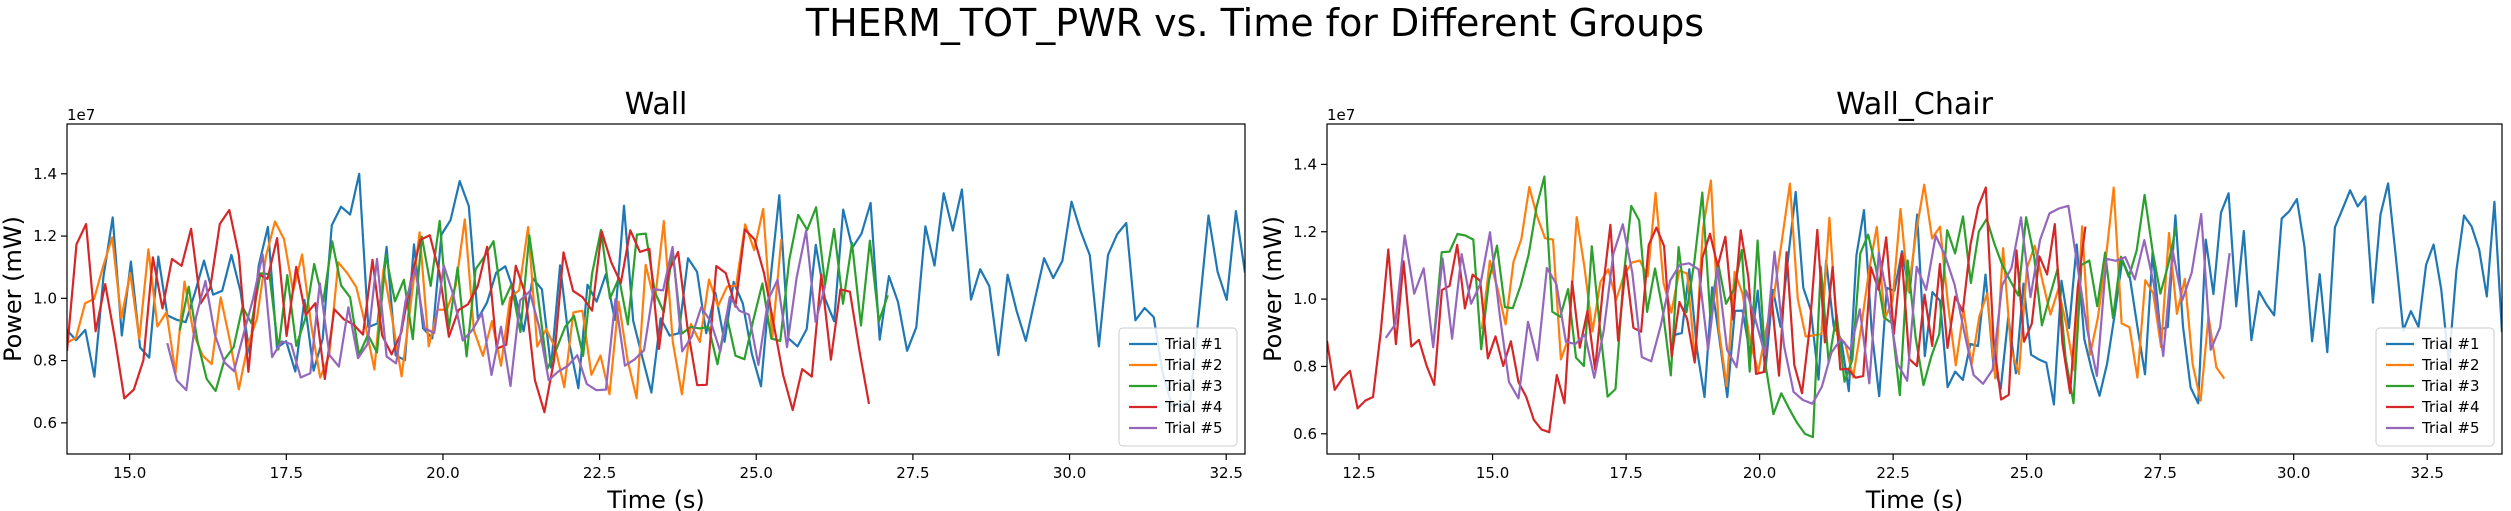  Describe the element at coordinates (656, 104) in the screenshot. I see `panel-title: Wall` at that location.